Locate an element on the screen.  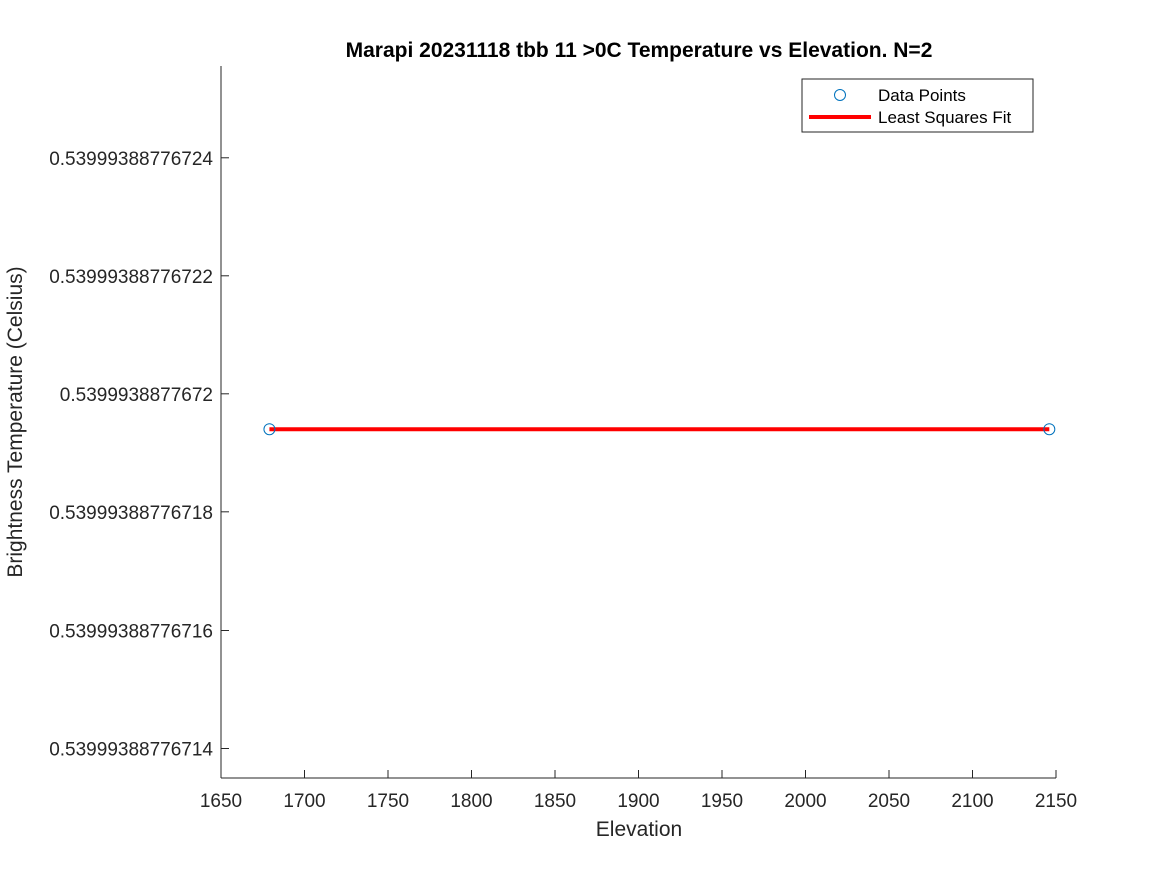
x-tick-label: 1800 is located at coordinates (471, 801).